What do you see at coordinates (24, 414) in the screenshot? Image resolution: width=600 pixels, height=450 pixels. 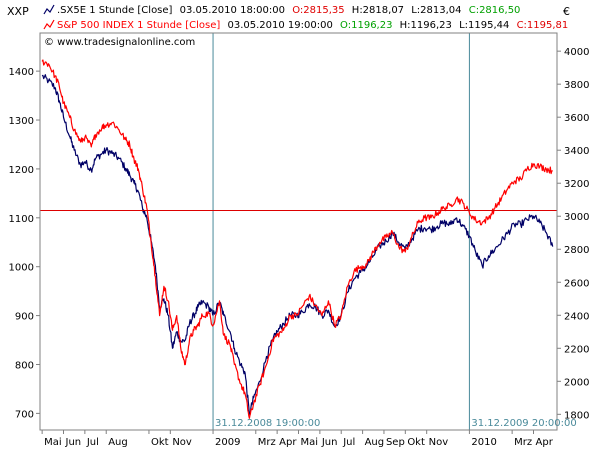 I see `left-axis-tick-label: 700` at bounding box center [24, 414].